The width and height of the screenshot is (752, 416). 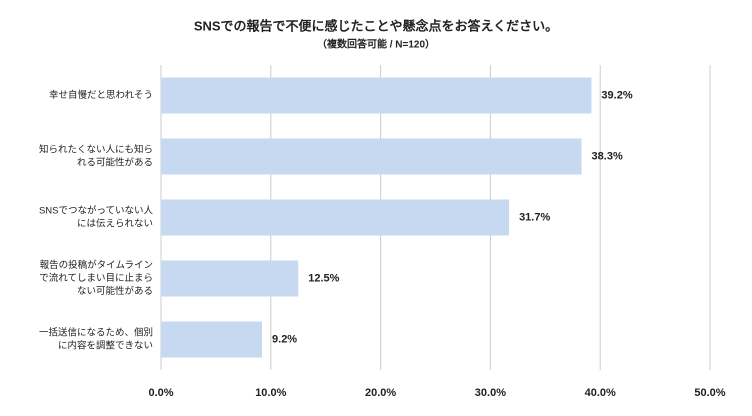 I want to click on value-label: 9.2%, so click(x=284, y=339).